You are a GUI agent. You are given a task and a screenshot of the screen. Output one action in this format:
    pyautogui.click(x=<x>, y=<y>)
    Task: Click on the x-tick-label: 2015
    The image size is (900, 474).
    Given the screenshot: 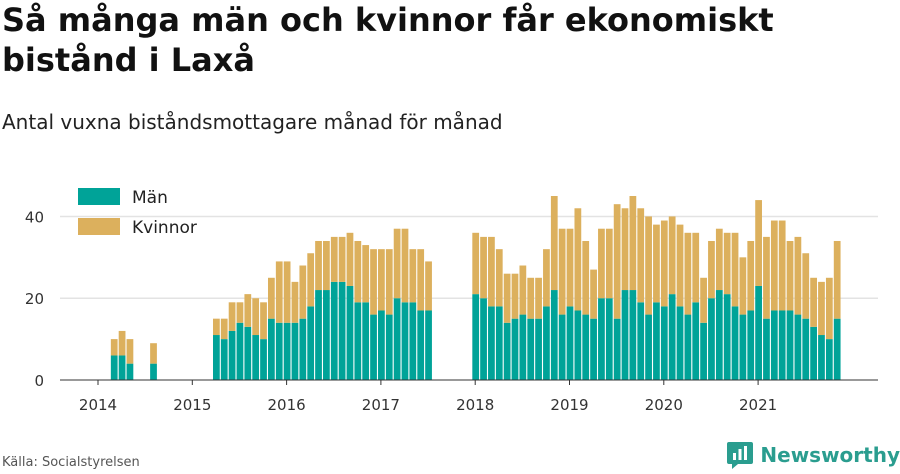 What is the action you would take?
    pyautogui.click(x=192, y=405)
    